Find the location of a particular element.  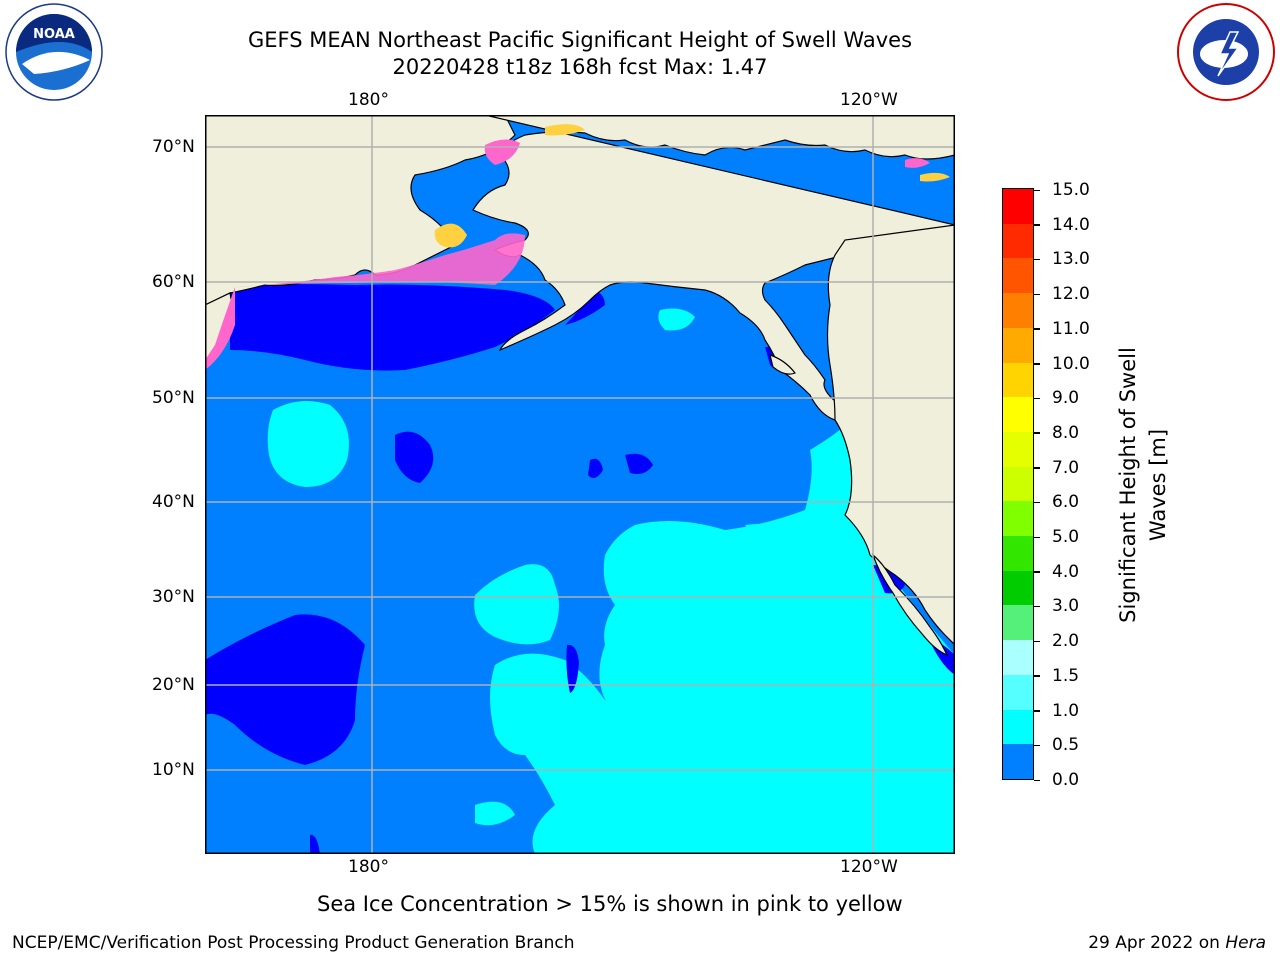

colorbar-tick-label: 0.5 is located at coordinates (1066, 745).